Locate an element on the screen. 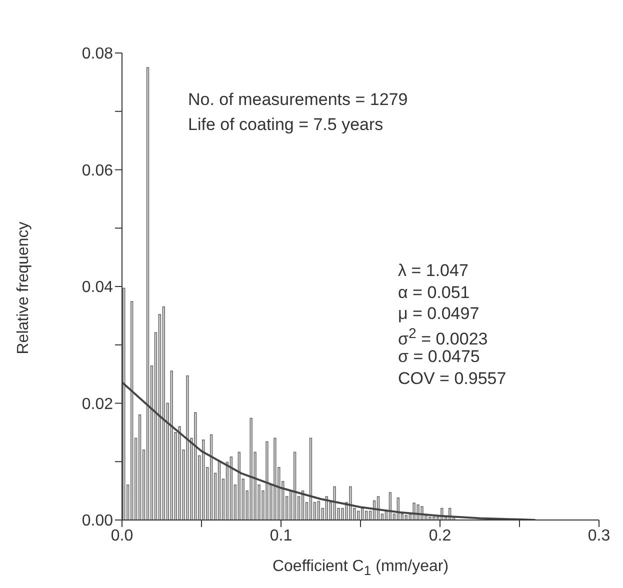 The height and width of the screenshot is (588, 623). annotation: λ = 1.047 is located at coordinates (433, 271).